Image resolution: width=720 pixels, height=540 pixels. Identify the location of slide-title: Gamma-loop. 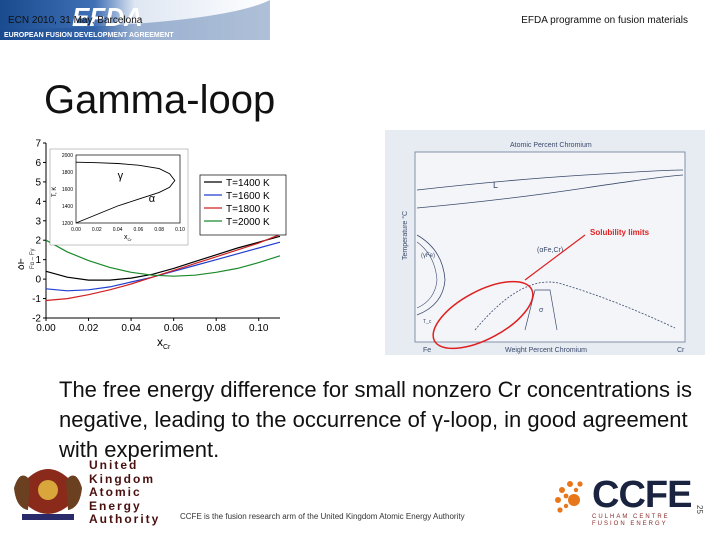
(160, 100).